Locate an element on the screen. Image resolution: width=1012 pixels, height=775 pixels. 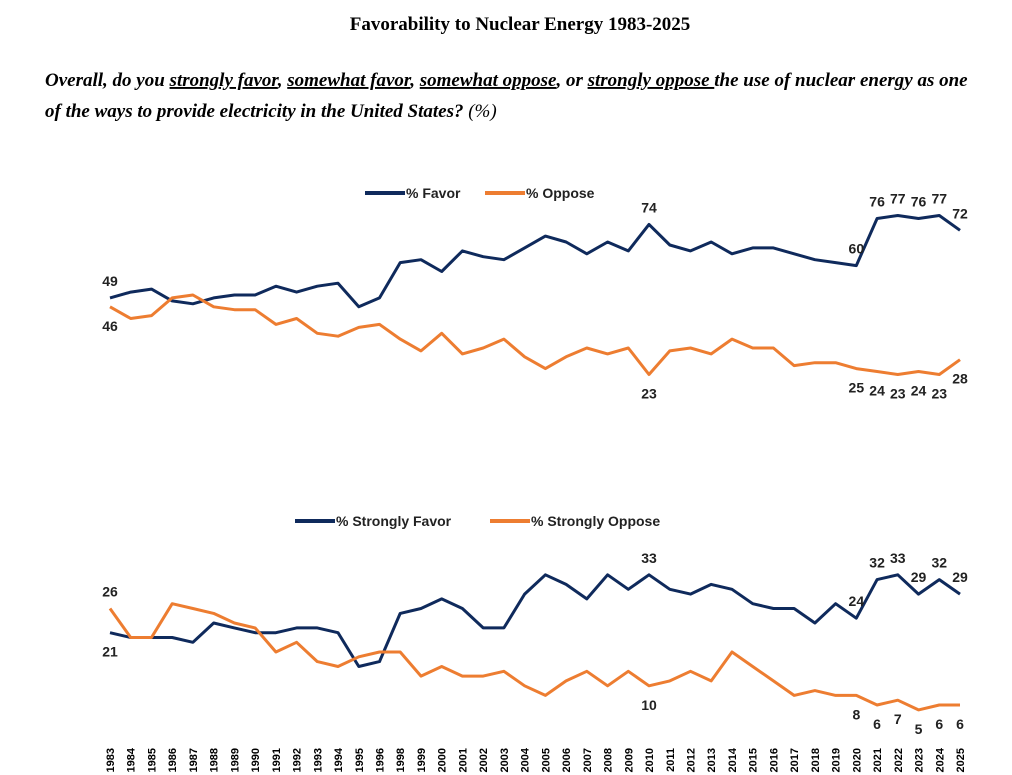
x-tick-label: 2025 is located at coordinates (961, 760).